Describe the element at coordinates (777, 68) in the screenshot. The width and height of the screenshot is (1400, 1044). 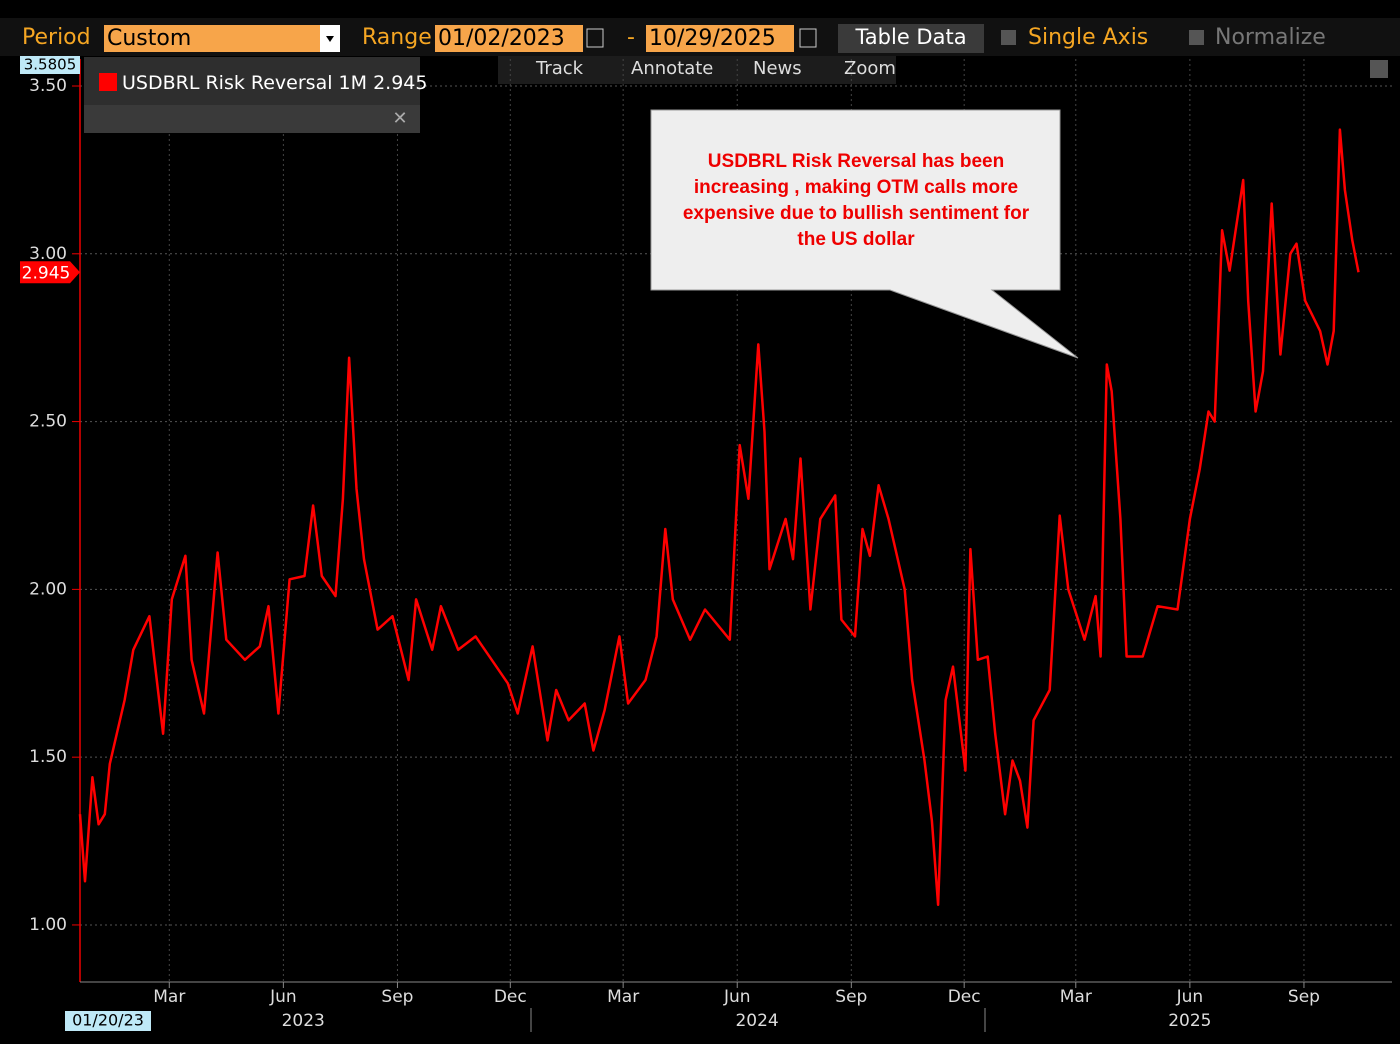
I see `tool: News` at that location.